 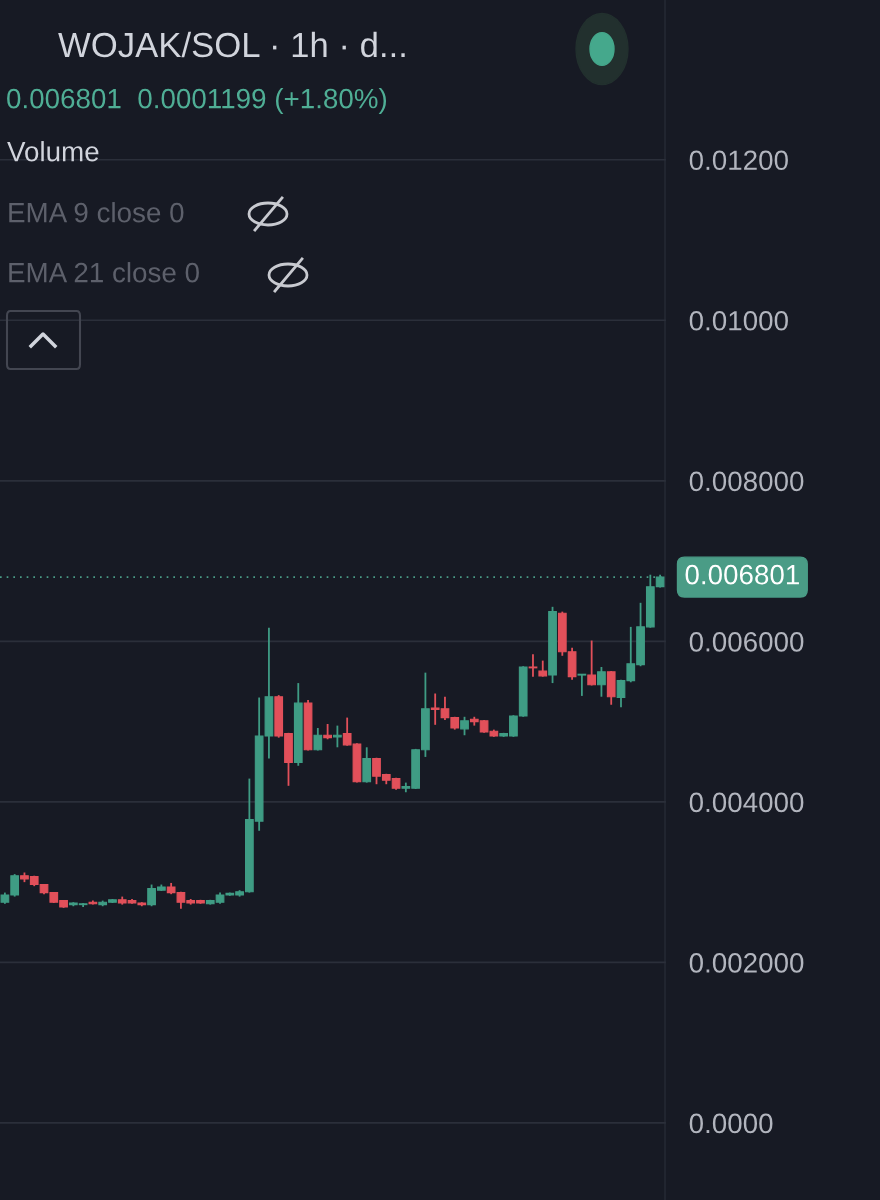 What do you see at coordinates (104, 272) in the screenshot?
I see `annotation: EMA 21 close 0` at bounding box center [104, 272].